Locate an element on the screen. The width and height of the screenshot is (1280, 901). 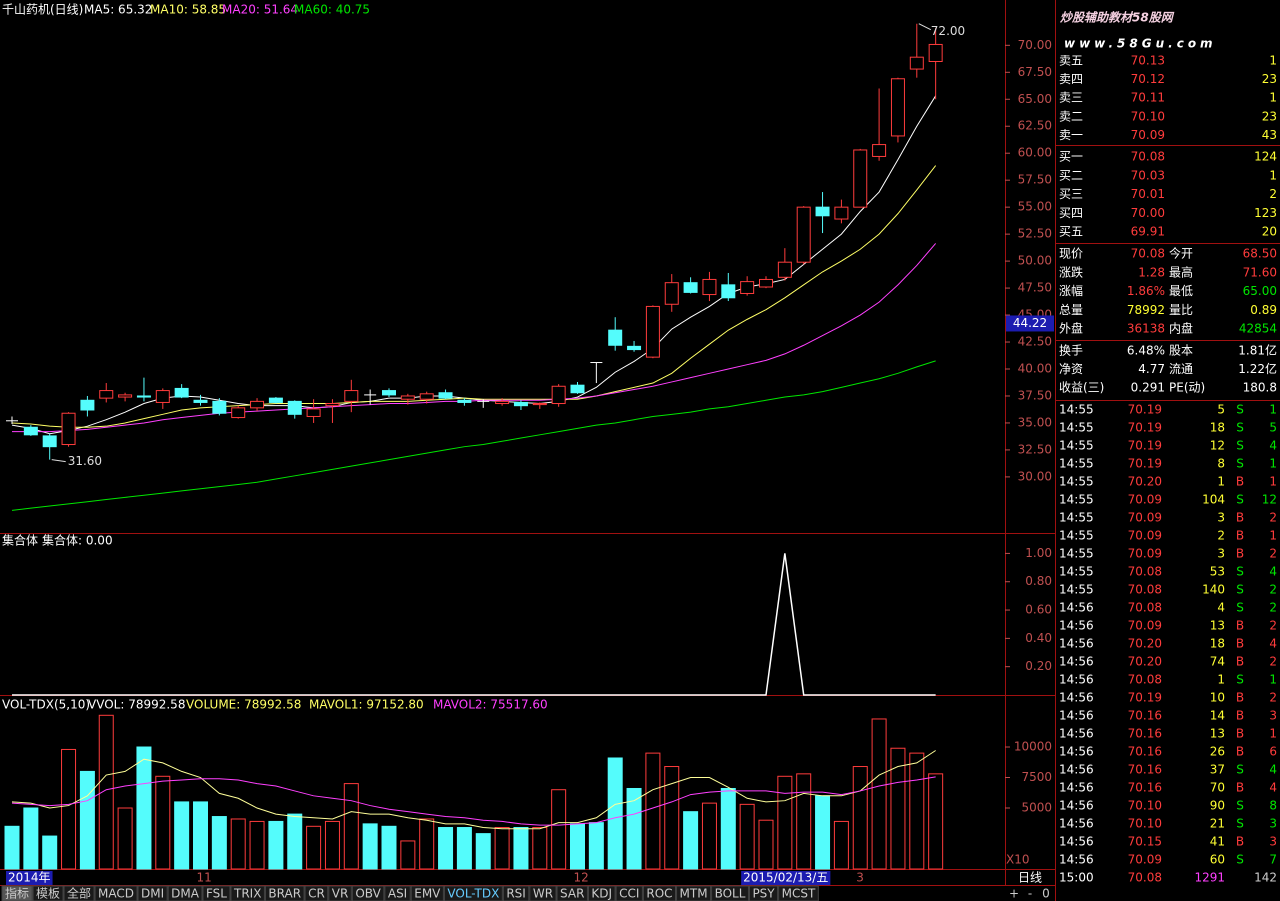
indicator-tab: BRAR is located at coordinates (284, 894).